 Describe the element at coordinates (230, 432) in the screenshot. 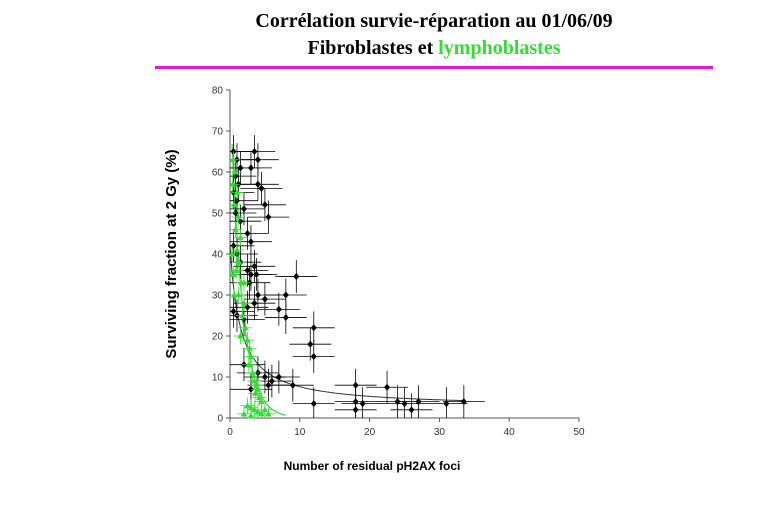

I see `x-tick-label: 0` at that location.